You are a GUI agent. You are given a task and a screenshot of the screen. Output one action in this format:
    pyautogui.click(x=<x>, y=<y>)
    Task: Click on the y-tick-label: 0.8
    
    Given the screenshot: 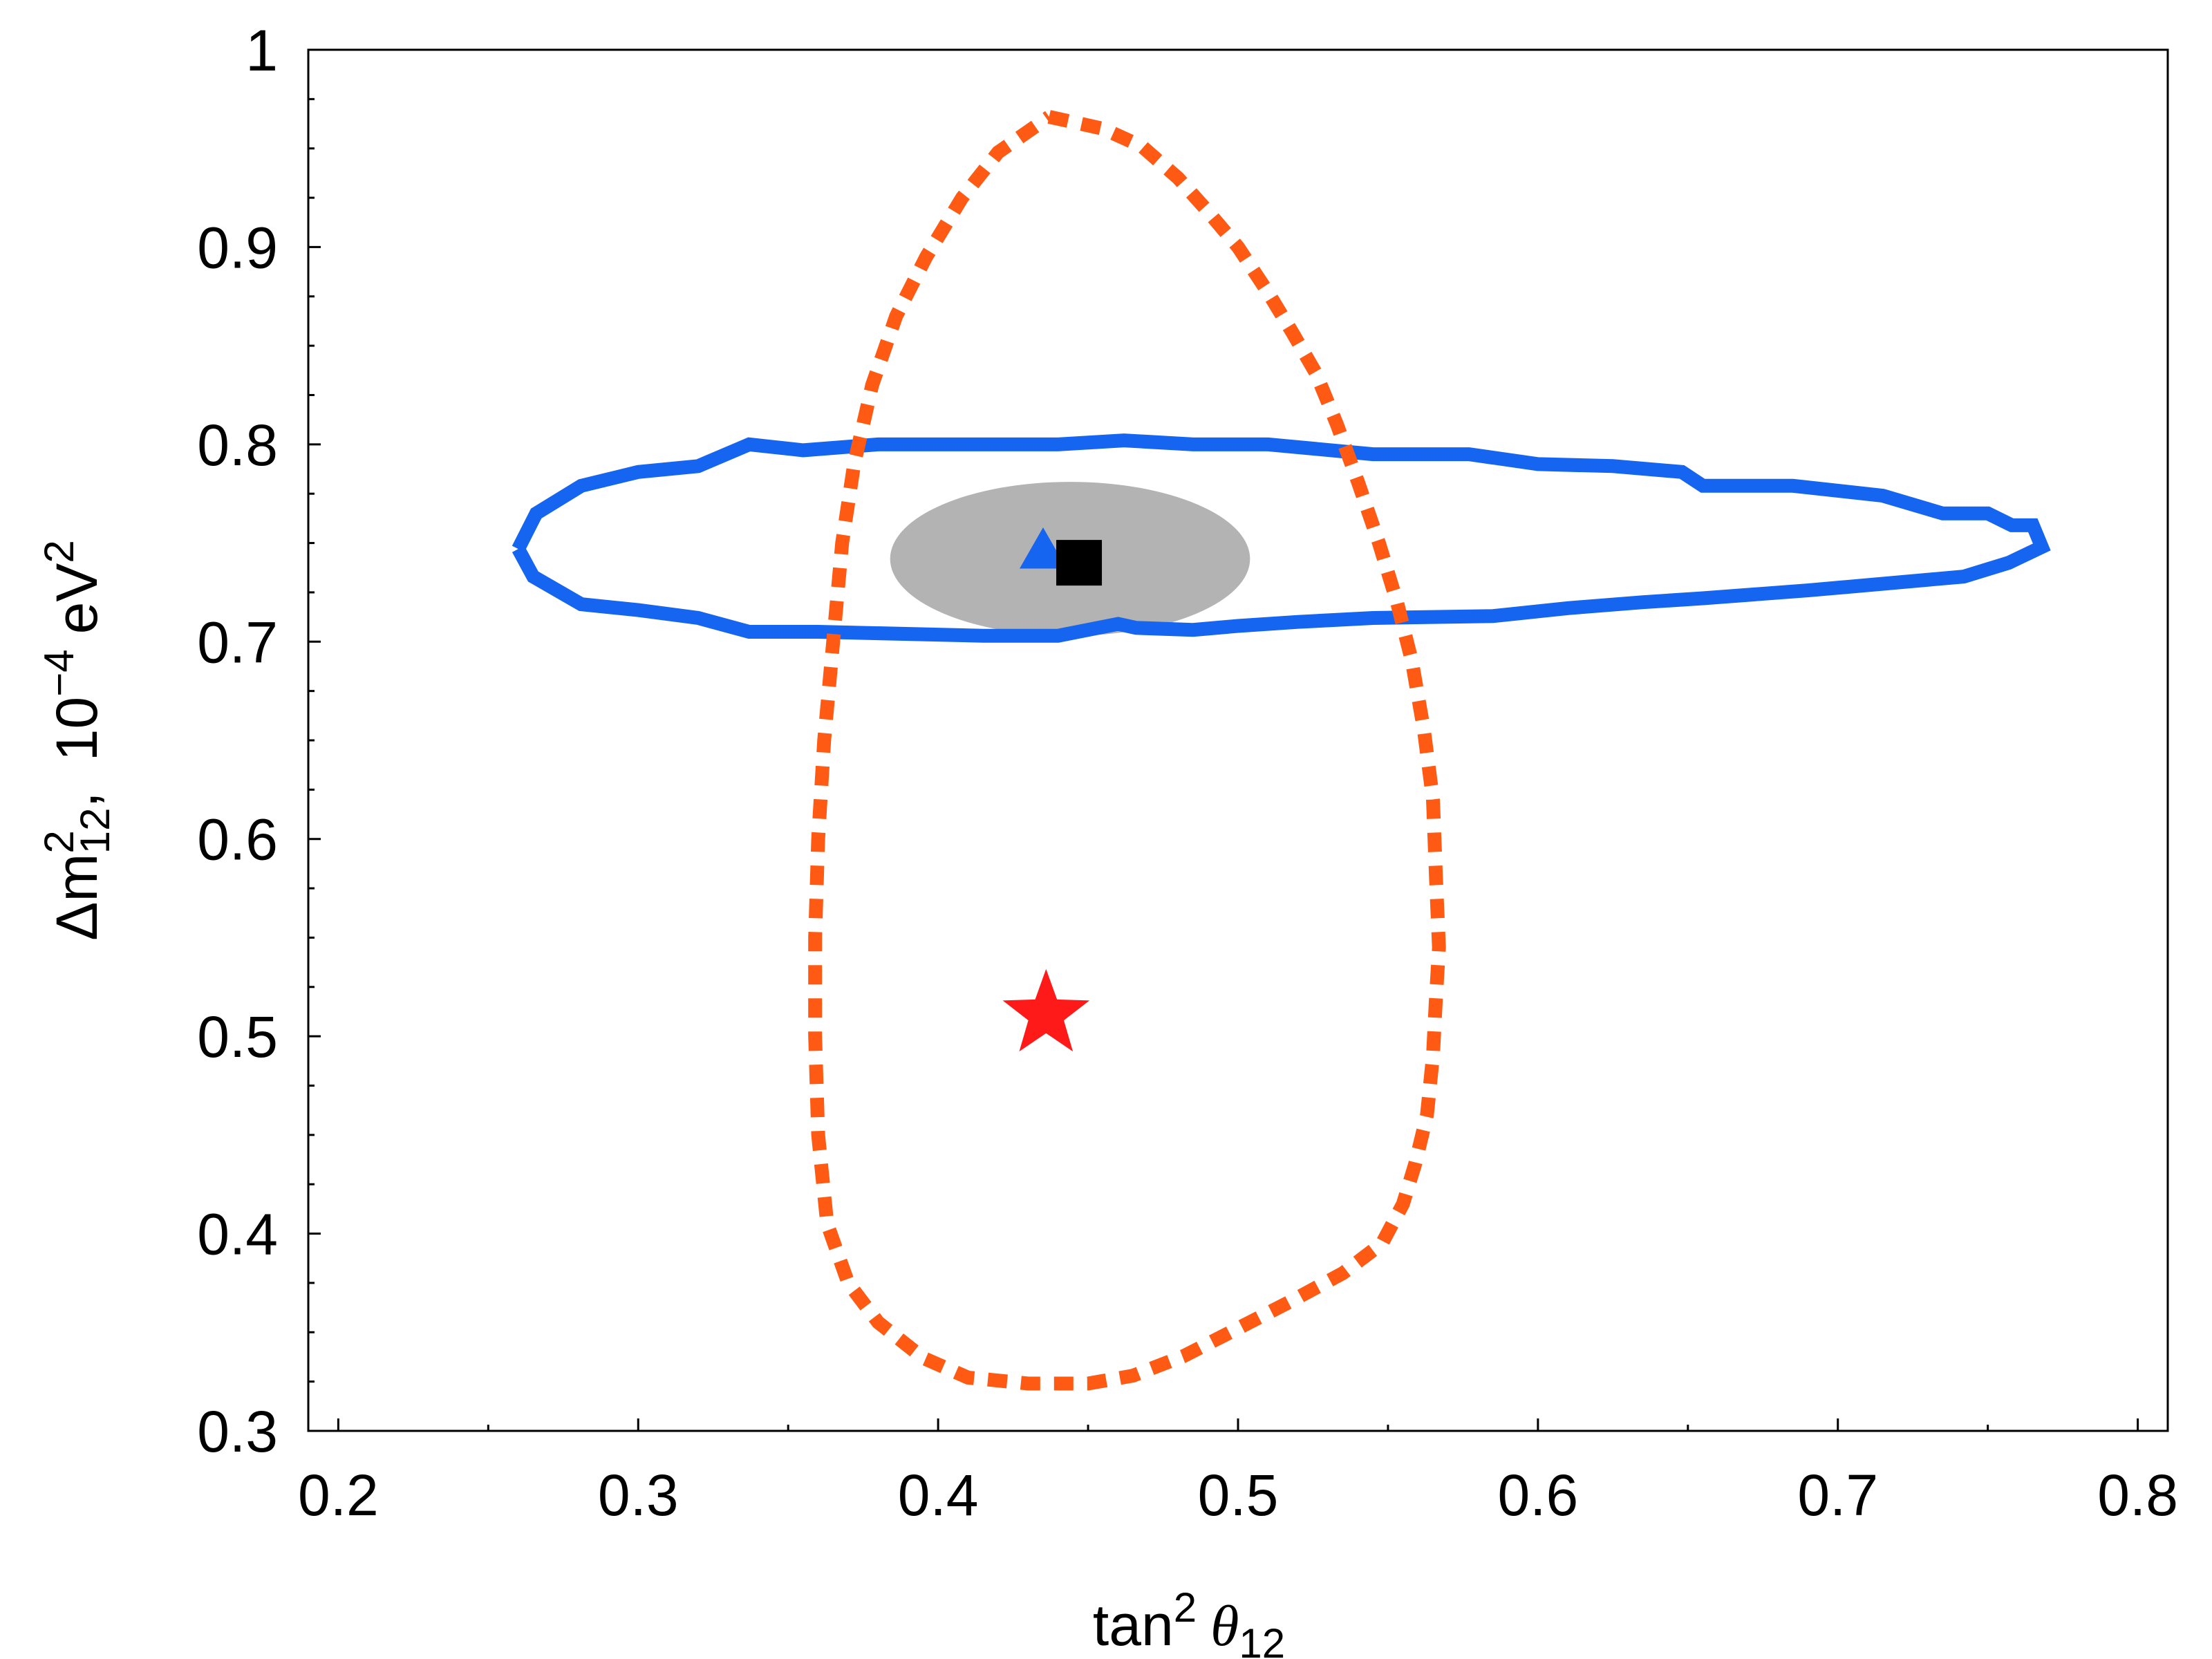 What is the action you would take?
    pyautogui.click(x=238, y=446)
    